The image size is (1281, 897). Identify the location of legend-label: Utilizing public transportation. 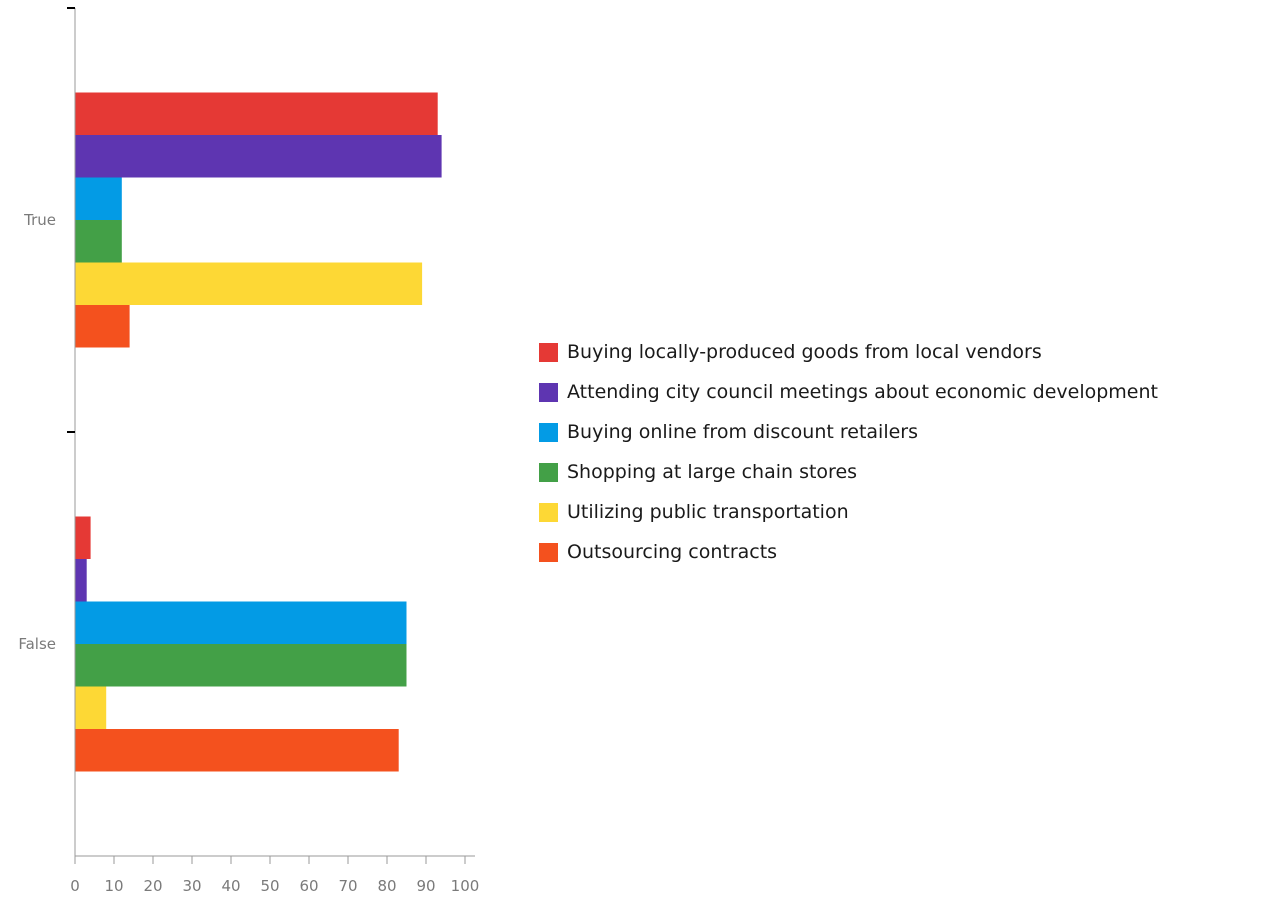
(708, 512).